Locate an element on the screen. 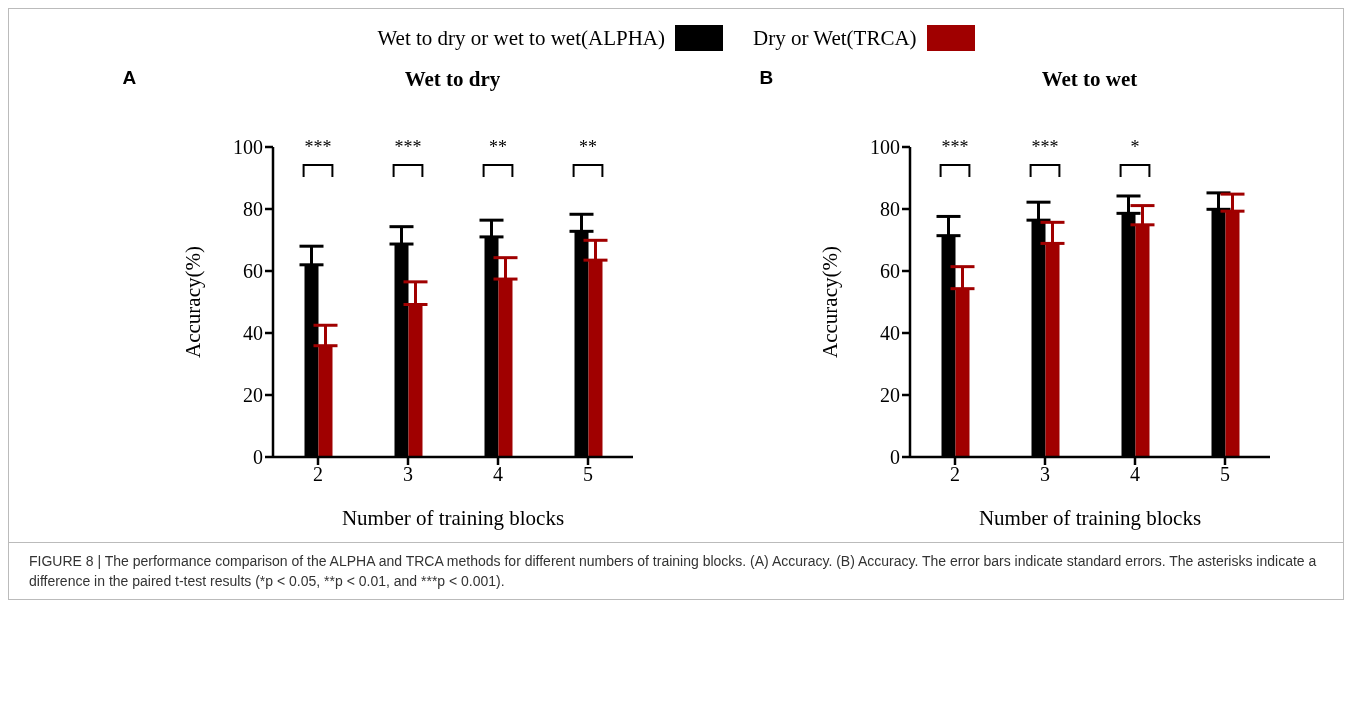 The image size is (1358, 725). legend-label: Dry or Wet(TRCA) is located at coordinates (835, 38).